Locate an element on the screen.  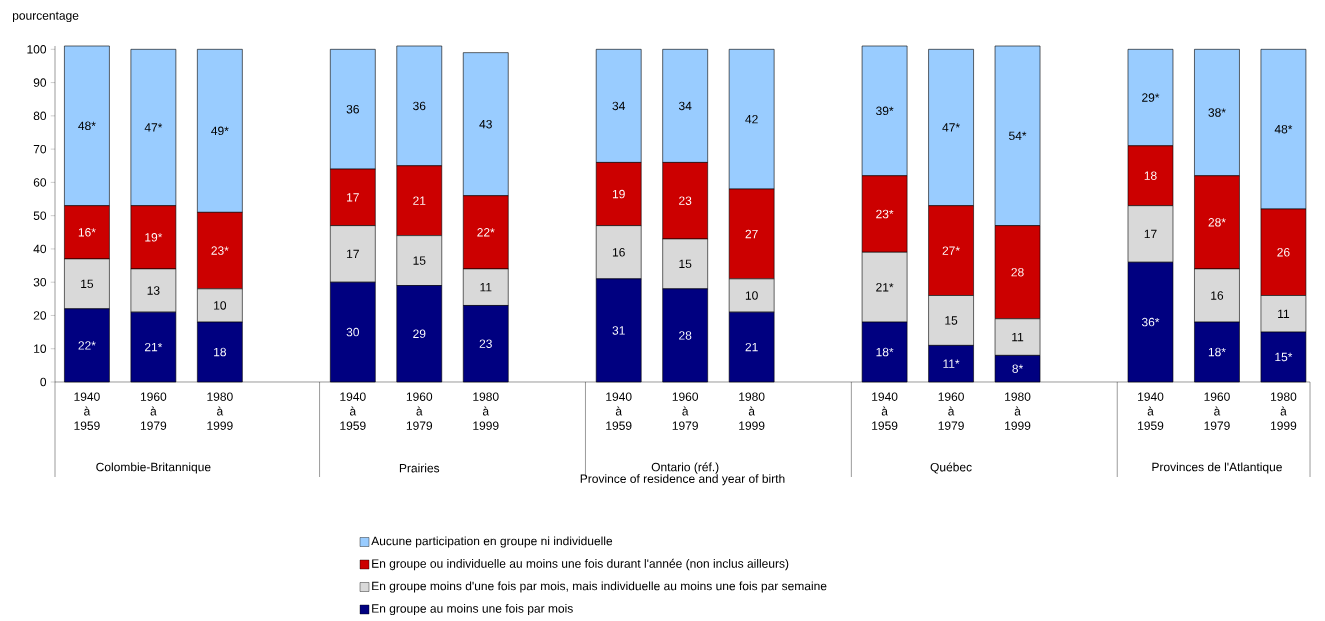
y-tick-label: 70 is located at coordinates (40, 149).